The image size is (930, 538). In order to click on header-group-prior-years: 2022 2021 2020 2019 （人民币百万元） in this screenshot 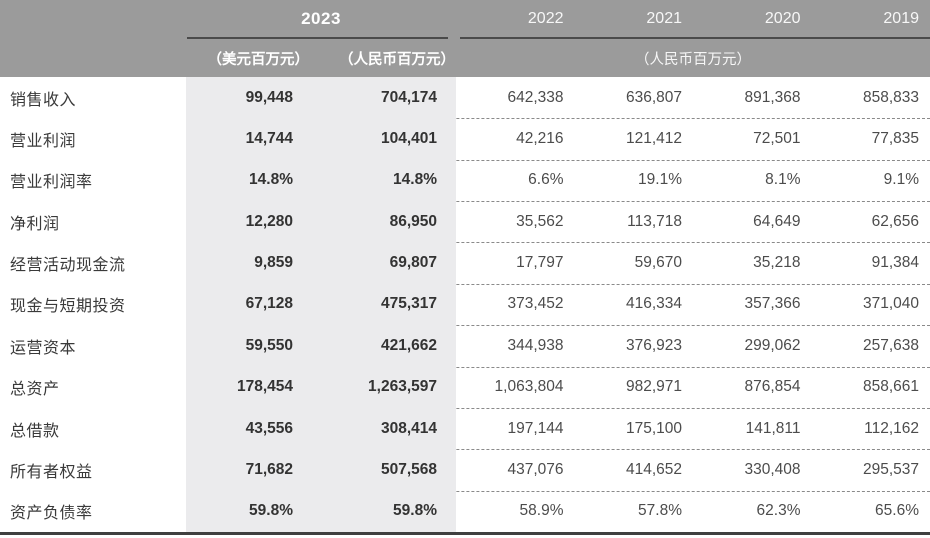, I will do `click(693, 38)`.